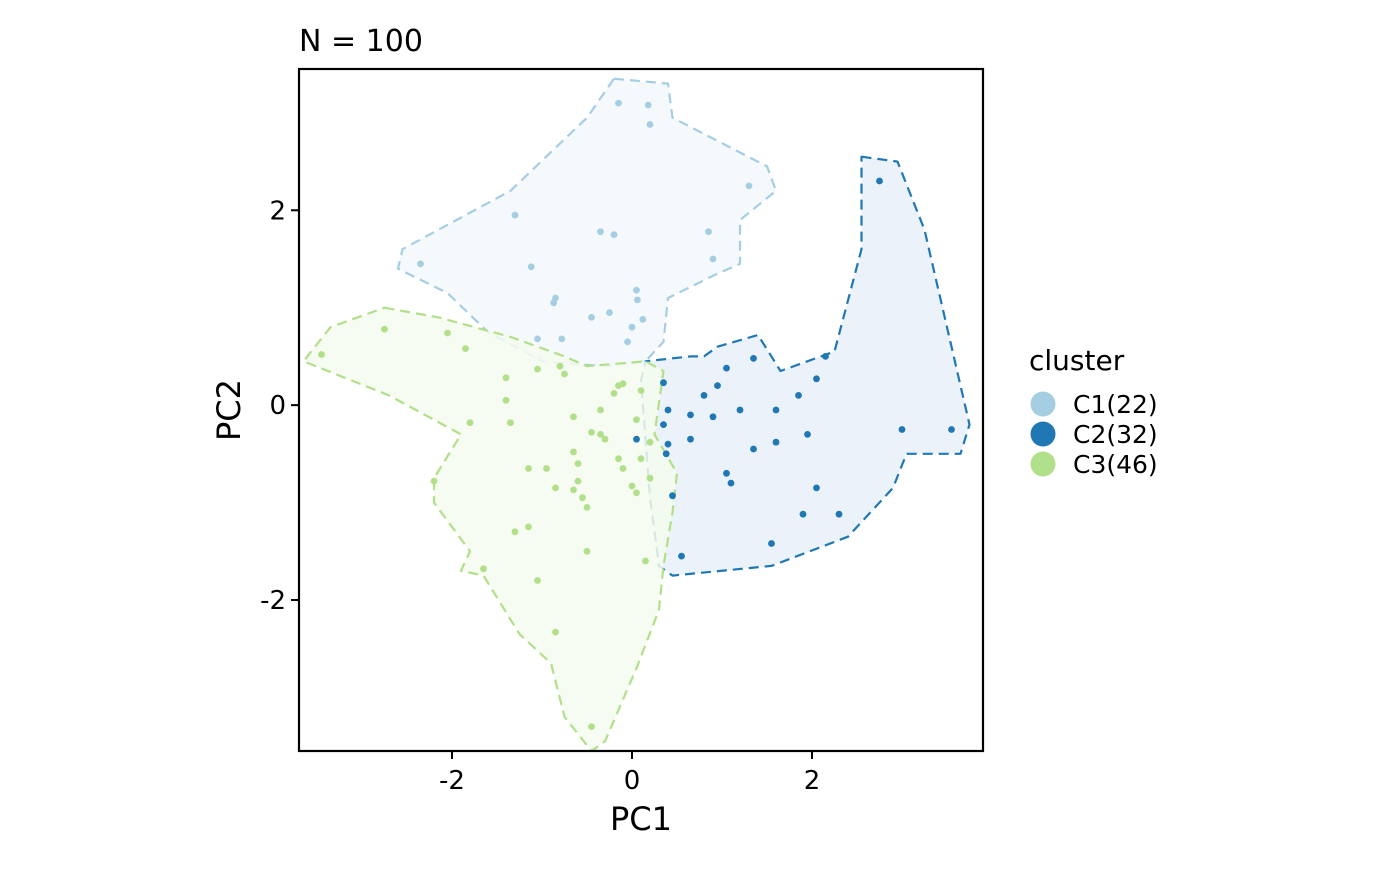 The width and height of the screenshot is (1400, 870). What do you see at coordinates (1115, 434) in the screenshot?
I see `legend-label-2: C2(32)` at bounding box center [1115, 434].